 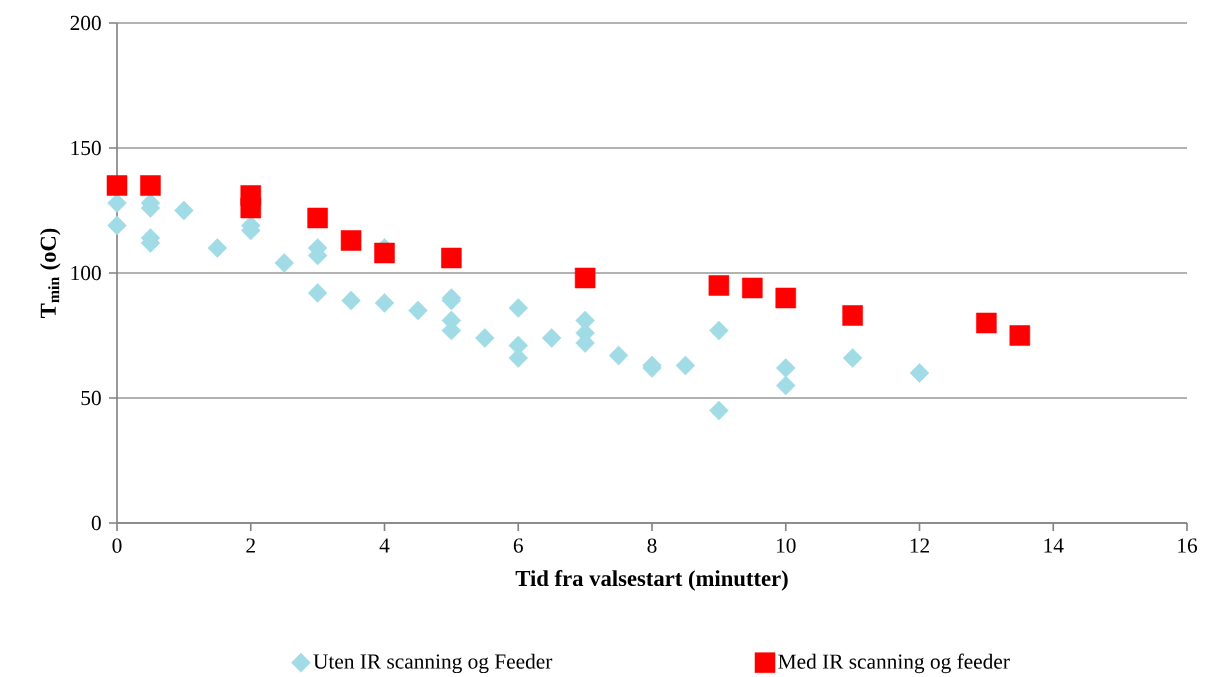 What do you see at coordinates (50, 273) in the screenshot?
I see `y-axis-title: T$_{min}$ (oC)` at bounding box center [50, 273].